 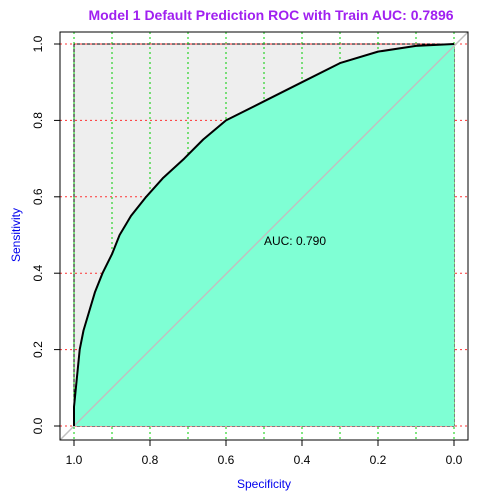 I want to click on x-tick-label: 0.8, so click(x=150, y=460).